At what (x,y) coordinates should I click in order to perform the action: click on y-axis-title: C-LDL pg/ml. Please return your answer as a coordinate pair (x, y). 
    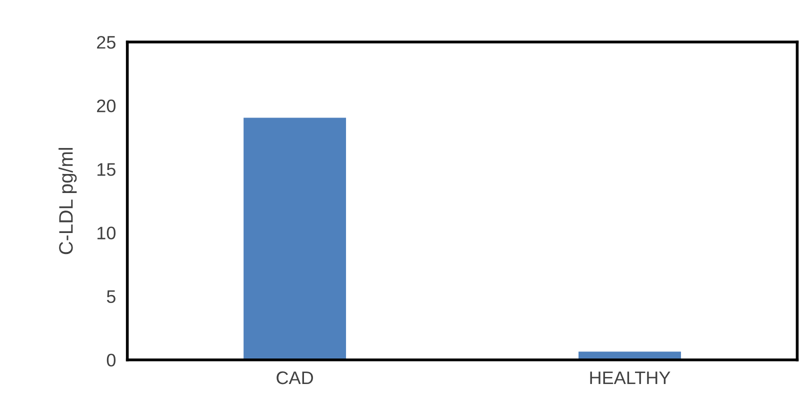
    Looking at the image, I should click on (67, 201).